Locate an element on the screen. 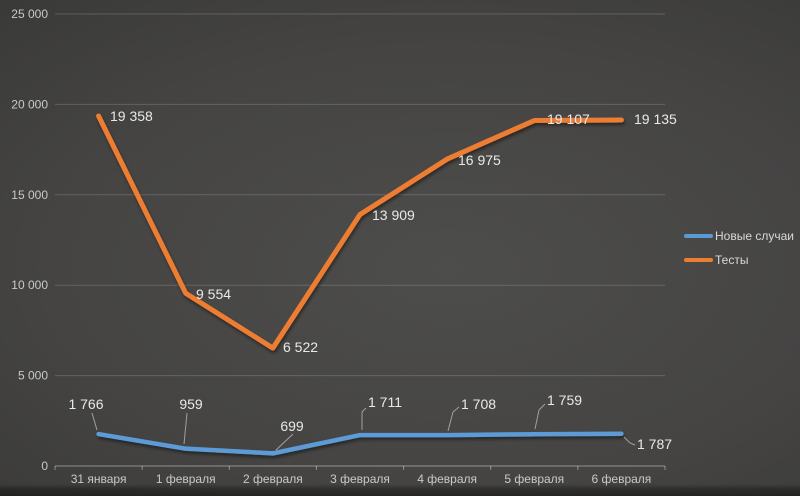  legend: Новые случаи Тесты is located at coordinates (739, 252).